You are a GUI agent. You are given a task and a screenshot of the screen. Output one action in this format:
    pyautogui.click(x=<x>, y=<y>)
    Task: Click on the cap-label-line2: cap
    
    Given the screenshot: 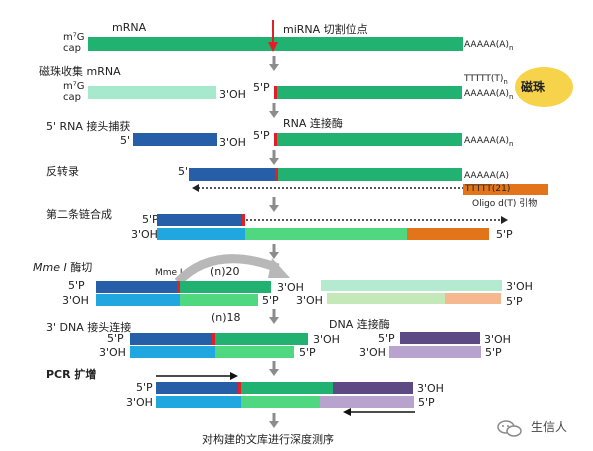 What is the action you would take?
    pyautogui.click(x=72, y=48)
    